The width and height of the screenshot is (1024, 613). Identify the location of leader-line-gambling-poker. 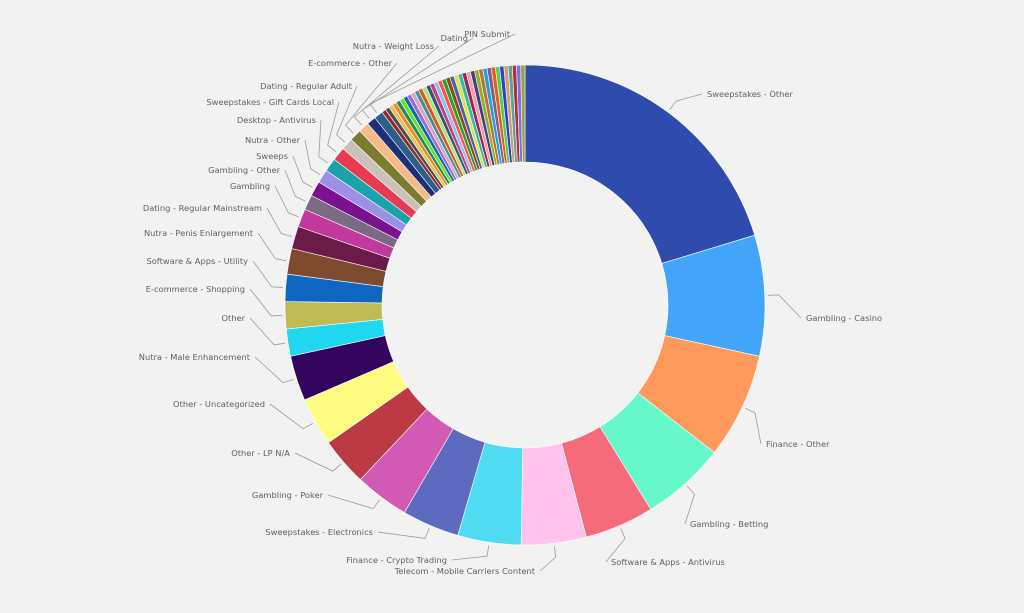
(353, 502).